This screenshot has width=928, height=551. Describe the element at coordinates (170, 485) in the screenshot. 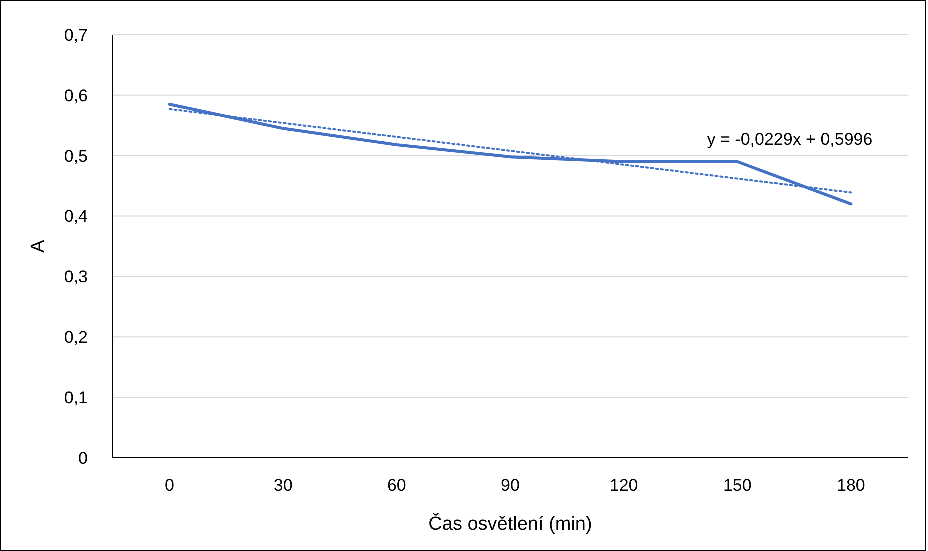

I see `x-tick-label: 0` at that location.